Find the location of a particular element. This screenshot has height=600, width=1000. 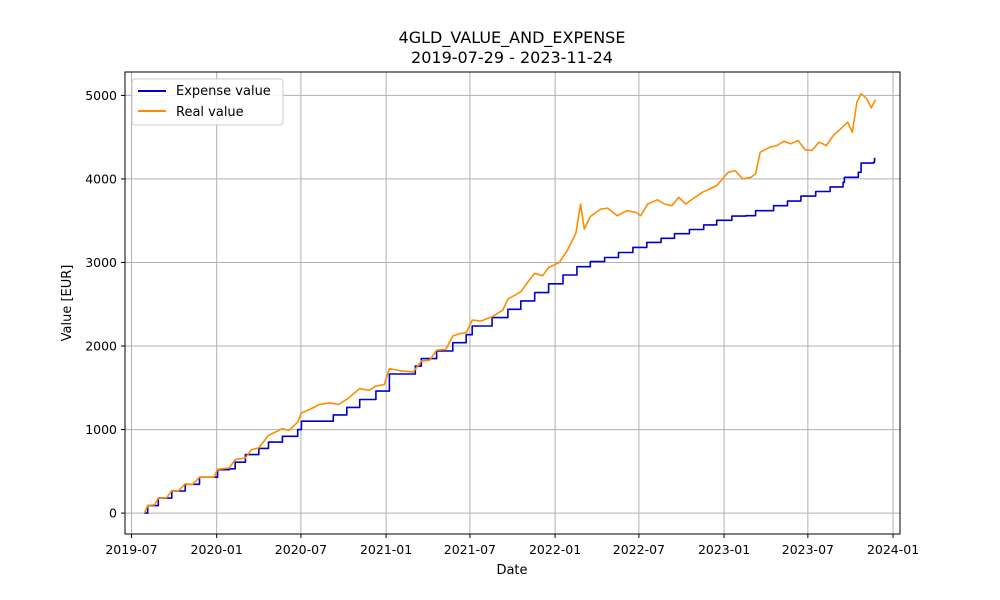

legend-label-real: Real value is located at coordinates (210, 112).